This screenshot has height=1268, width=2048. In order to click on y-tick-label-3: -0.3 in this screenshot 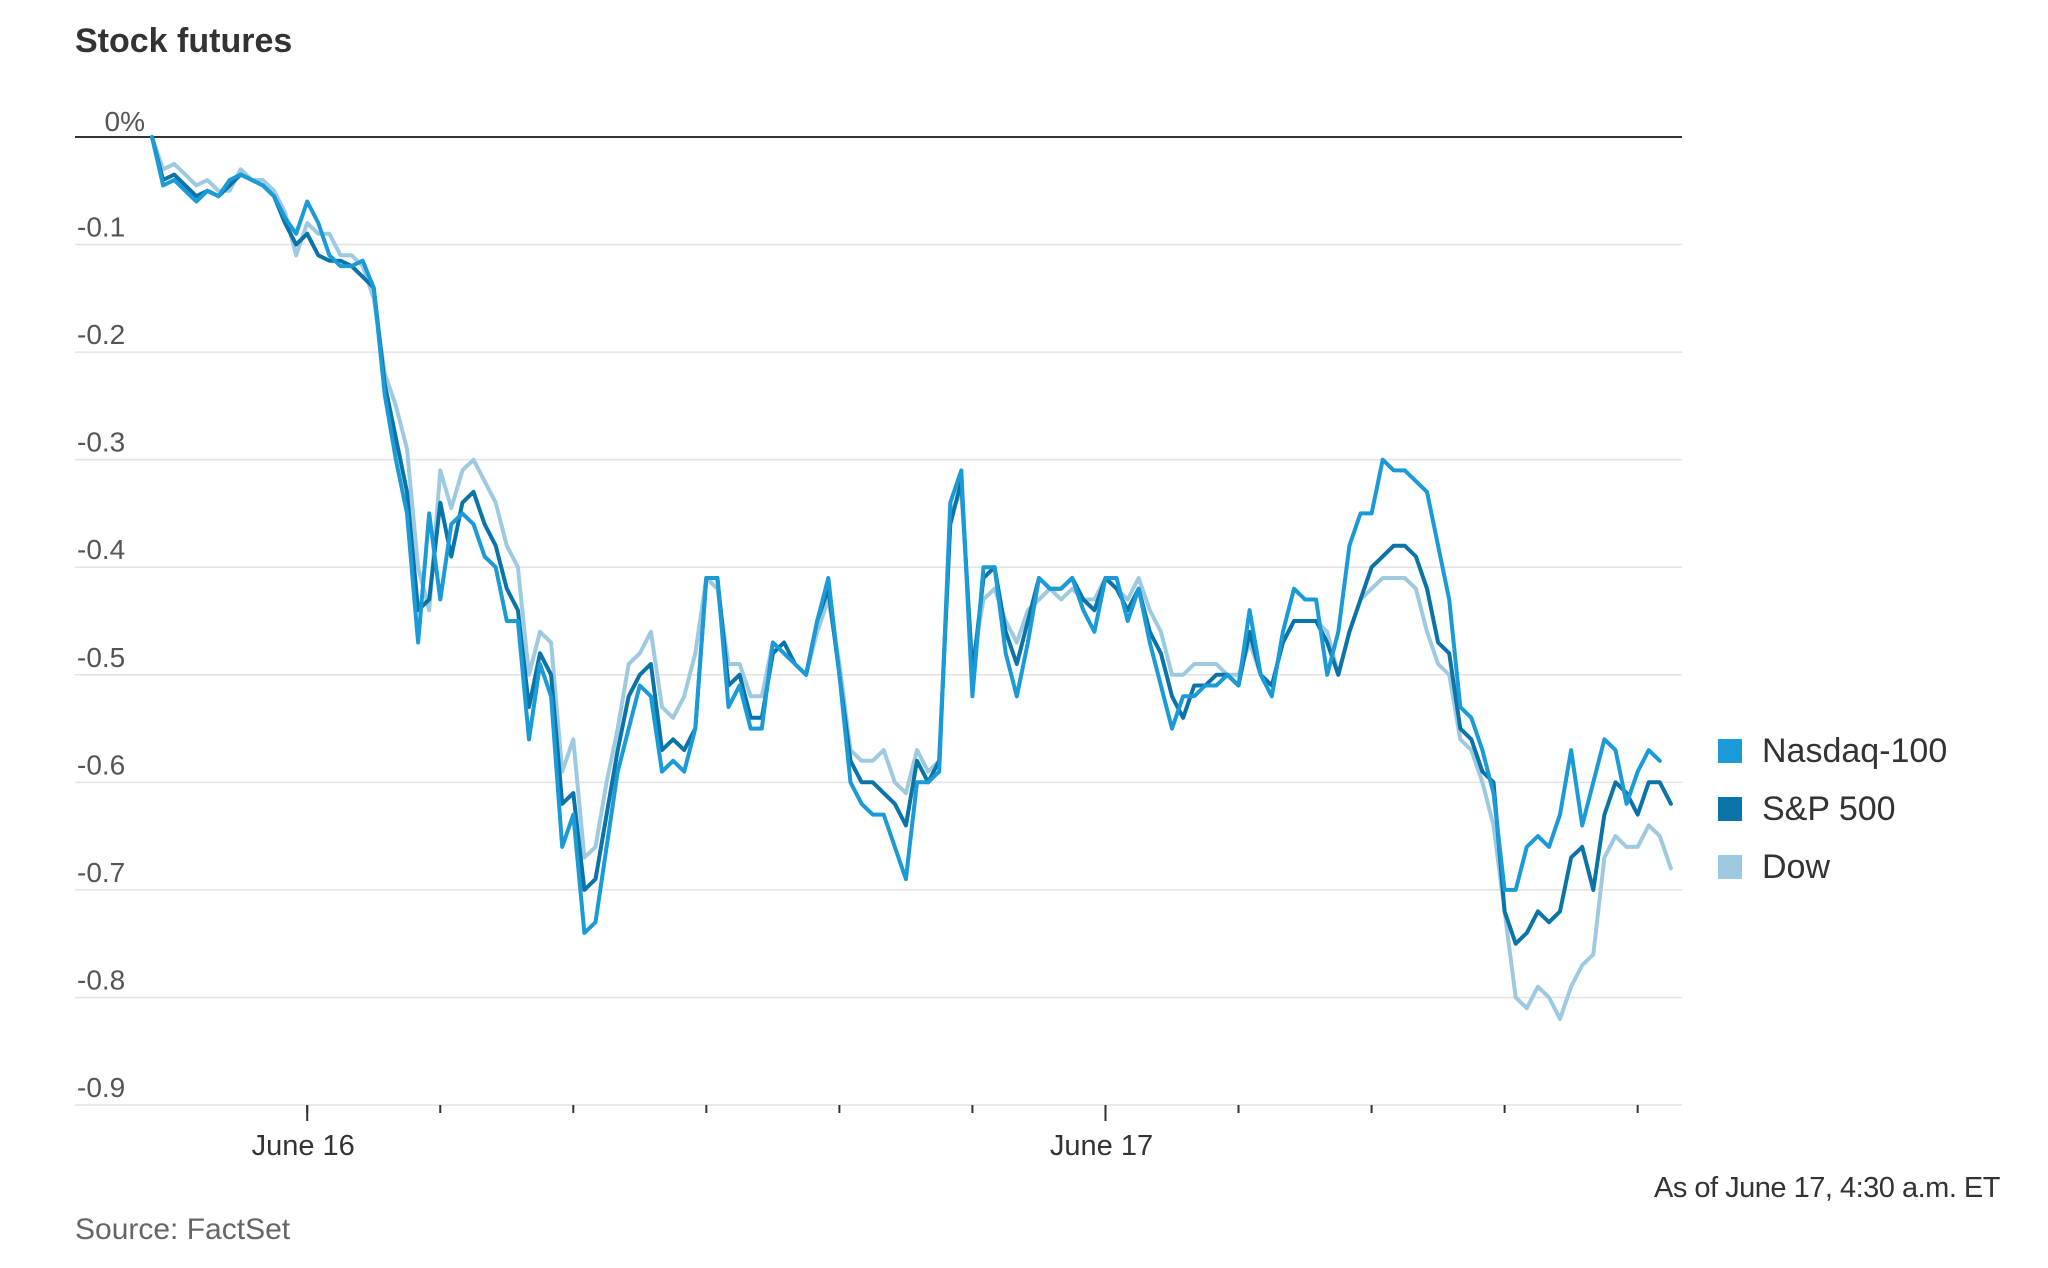, I will do `click(101, 442)`.